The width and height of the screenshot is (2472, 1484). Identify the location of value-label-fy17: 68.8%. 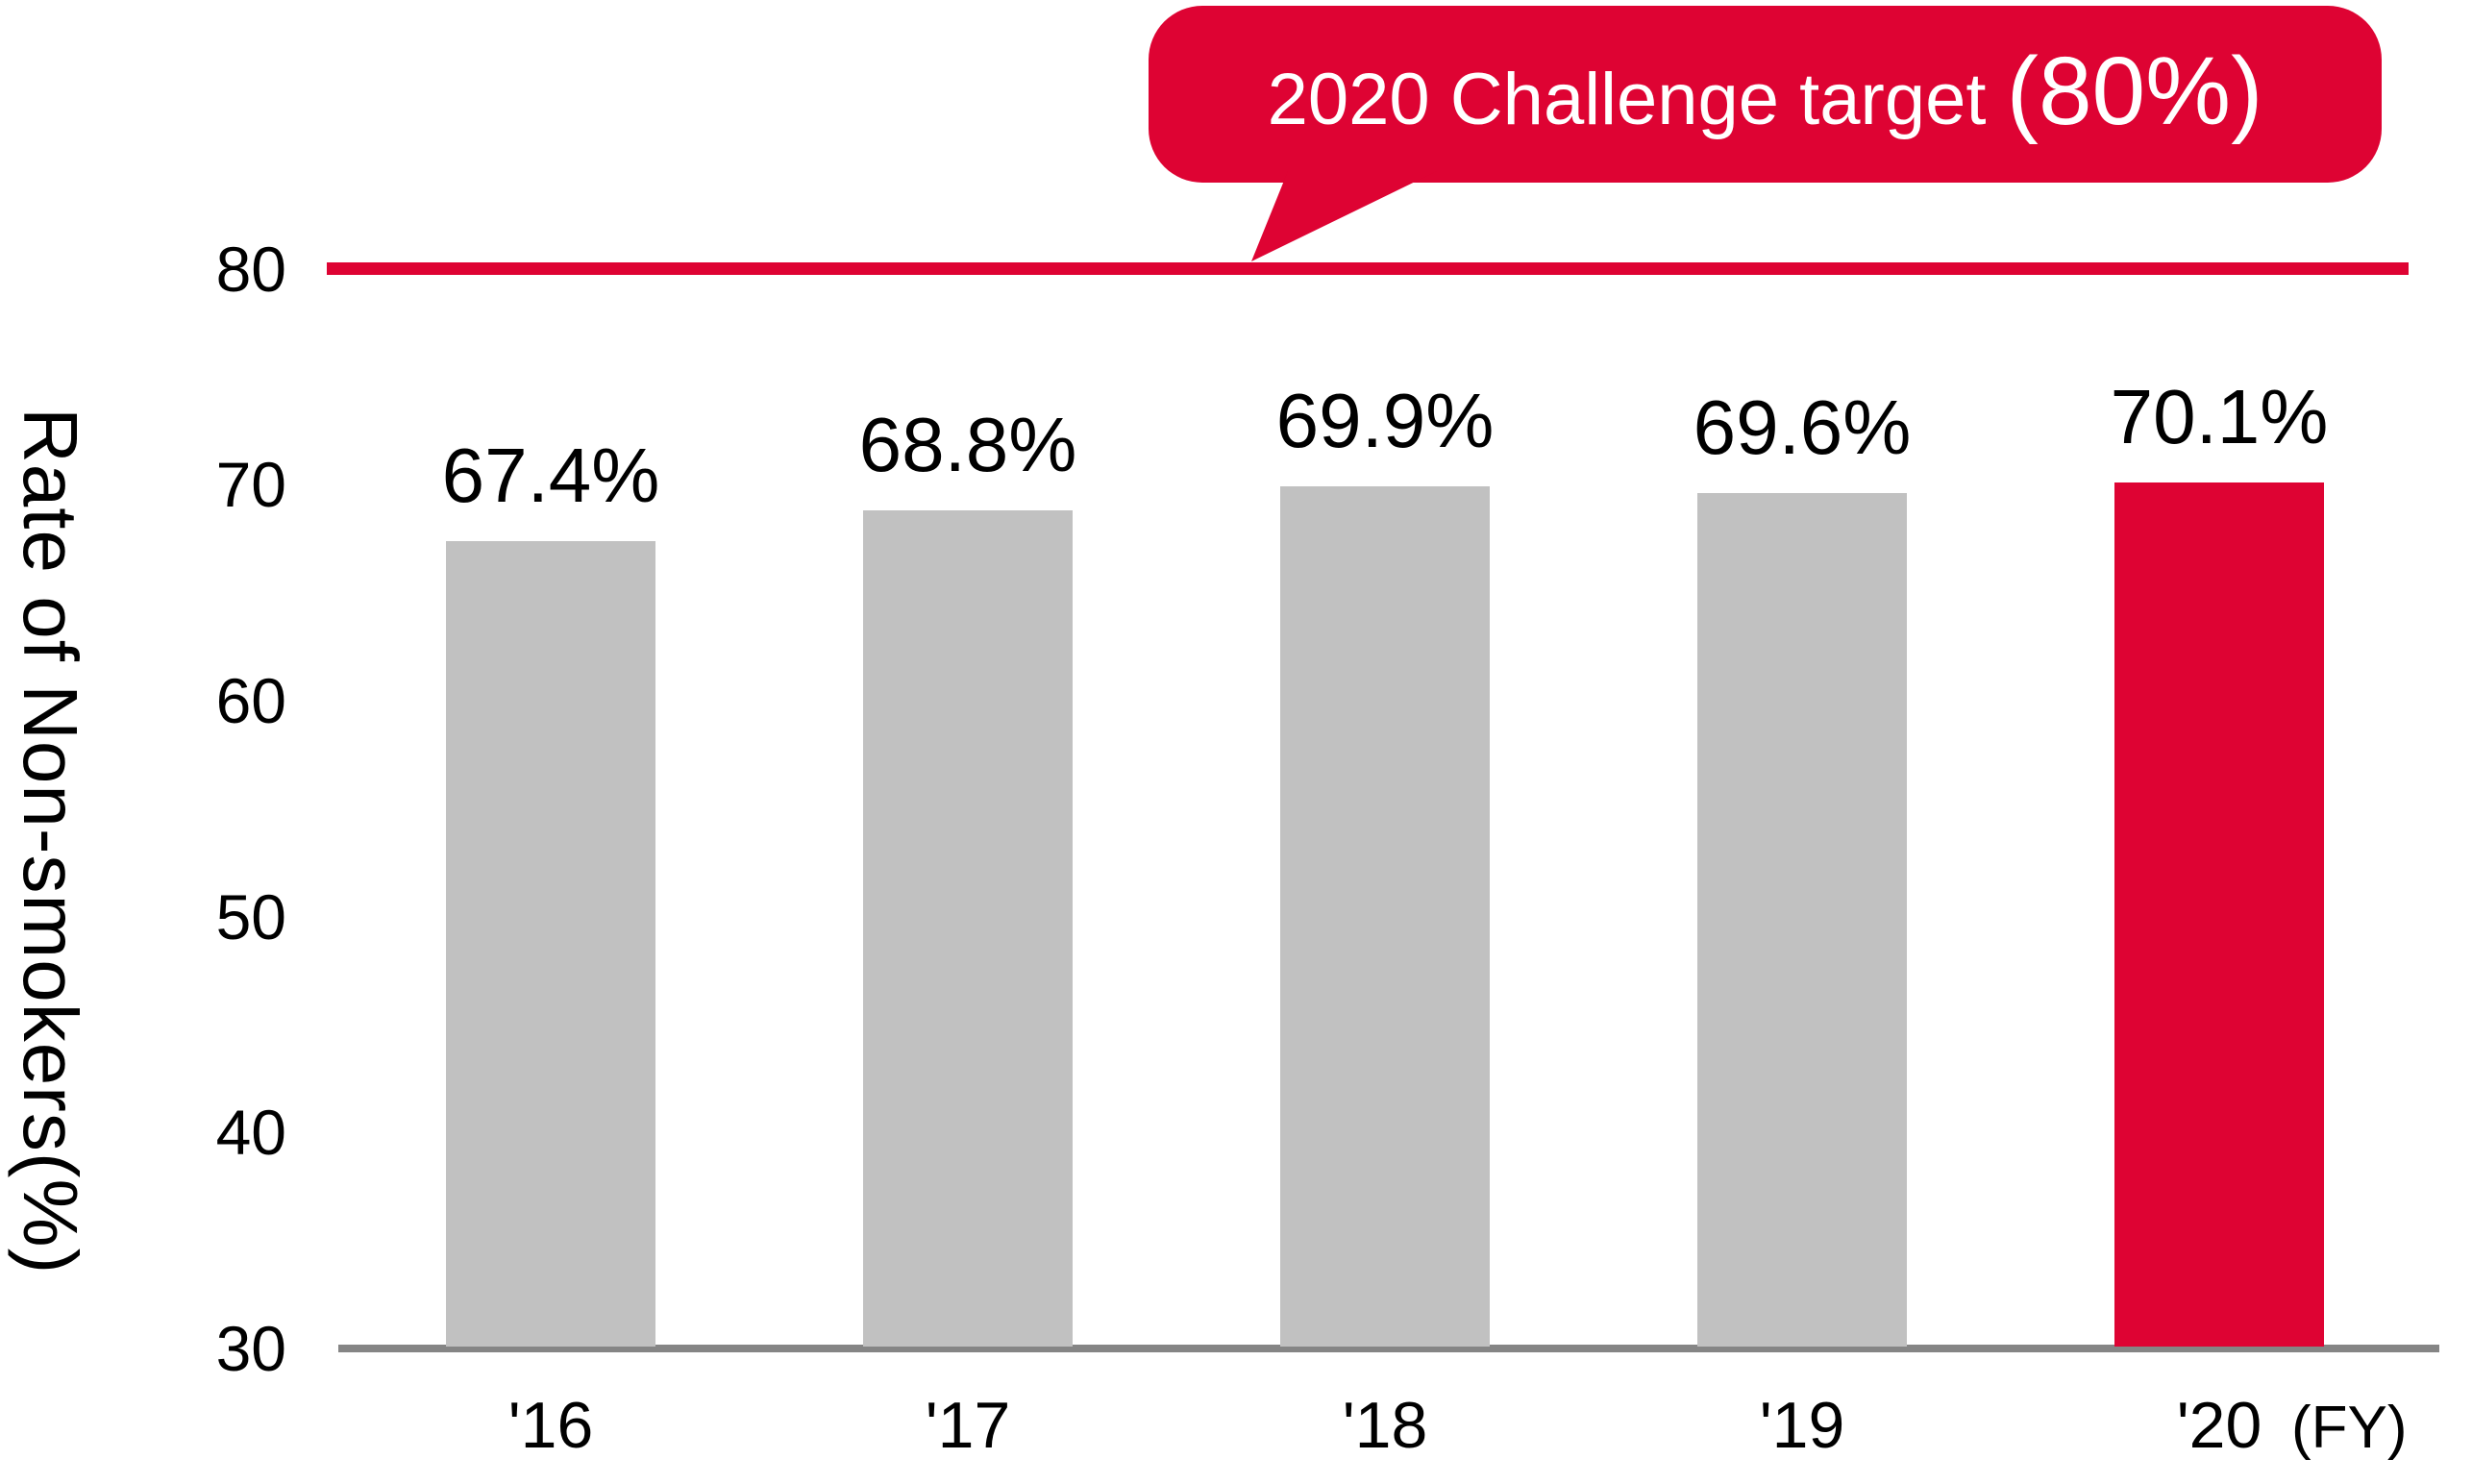
(967, 445).